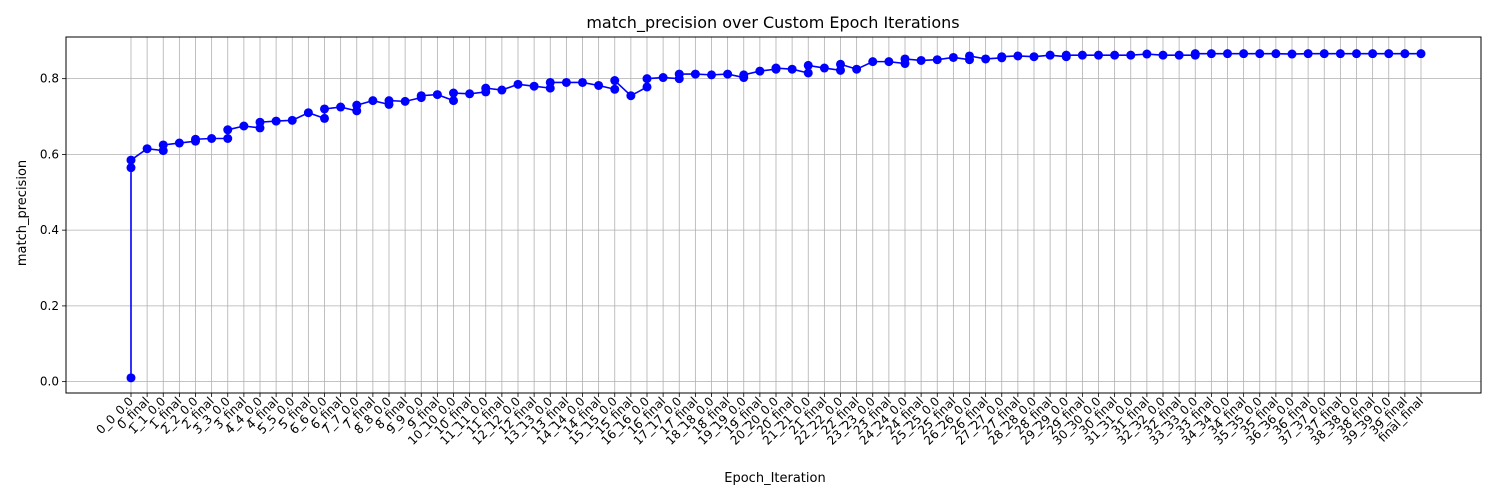 The image size is (1500, 504). I want to click on y-axis-ticks: 0.0 0.2 0.4 0.6 0.8, so click(53, 230).